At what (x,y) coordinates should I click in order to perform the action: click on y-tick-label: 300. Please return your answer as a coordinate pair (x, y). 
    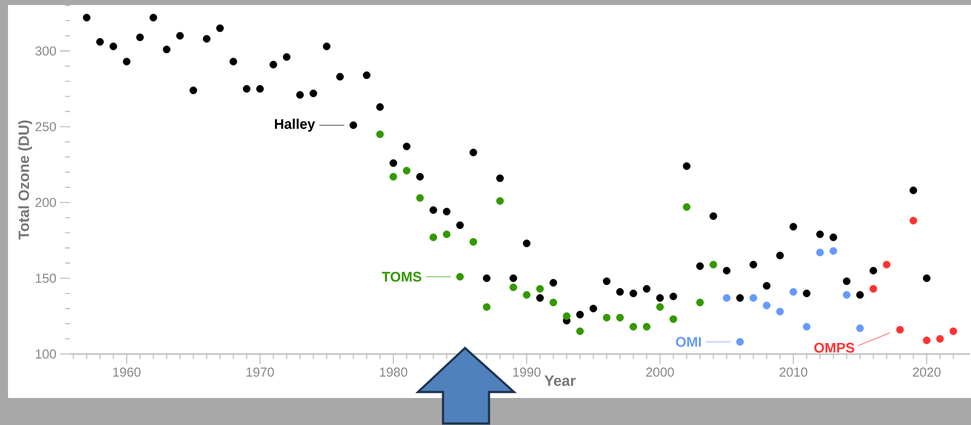
    Looking at the image, I should click on (45, 51).